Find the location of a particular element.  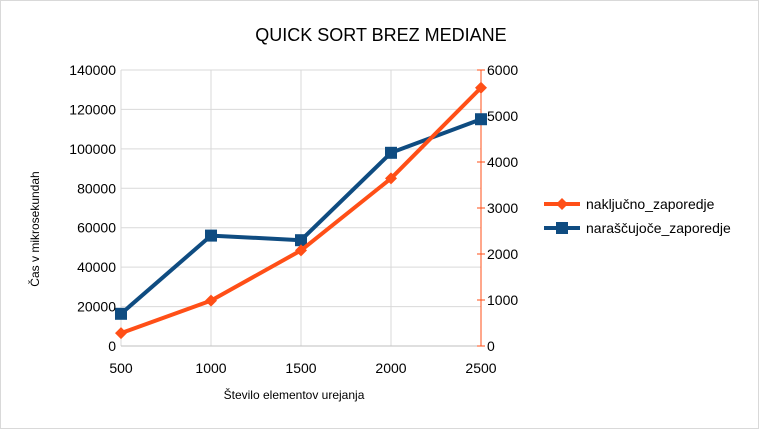

x-axis-label: Število elementov urejanja is located at coordinates (294, 394).